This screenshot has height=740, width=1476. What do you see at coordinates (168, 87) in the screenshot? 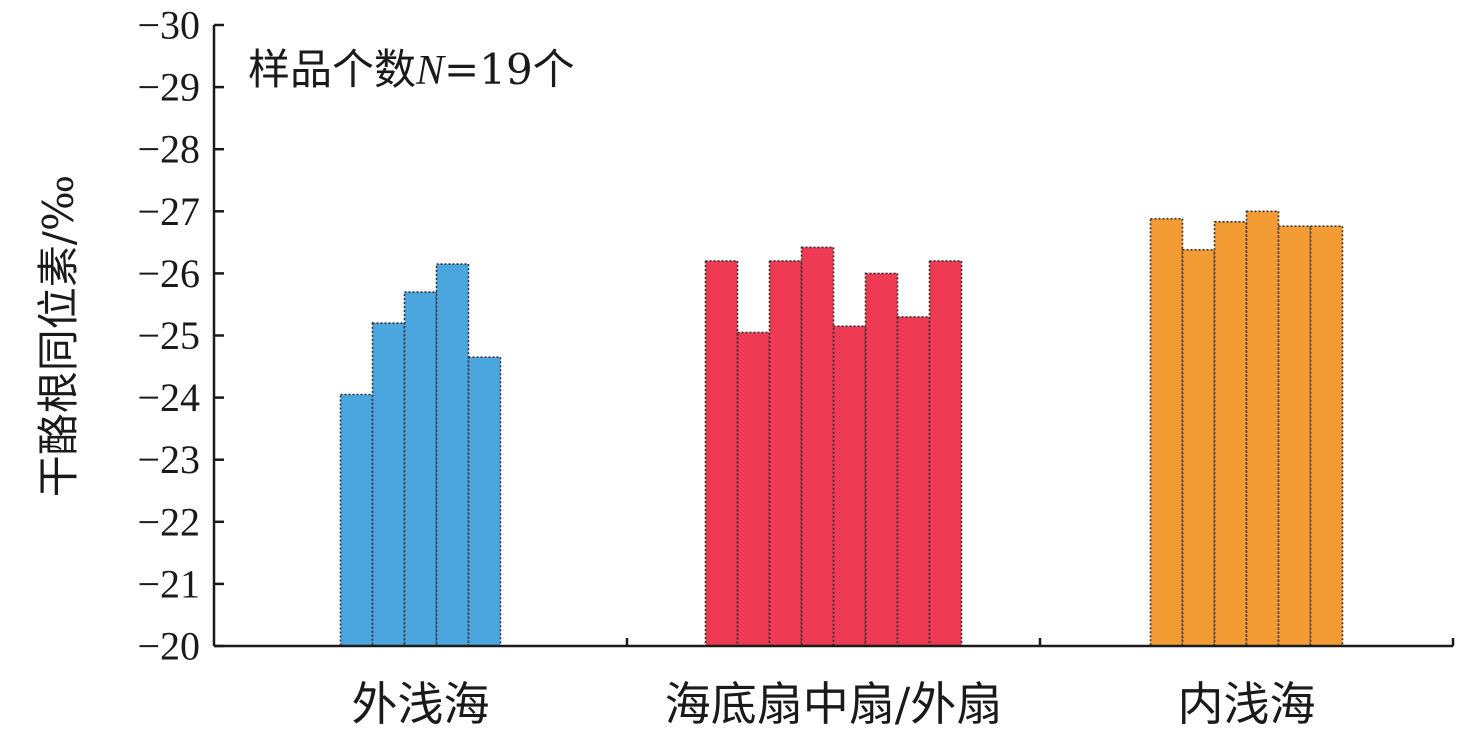
I see `y-tick-label: −29` at bounding box center [168, 87].